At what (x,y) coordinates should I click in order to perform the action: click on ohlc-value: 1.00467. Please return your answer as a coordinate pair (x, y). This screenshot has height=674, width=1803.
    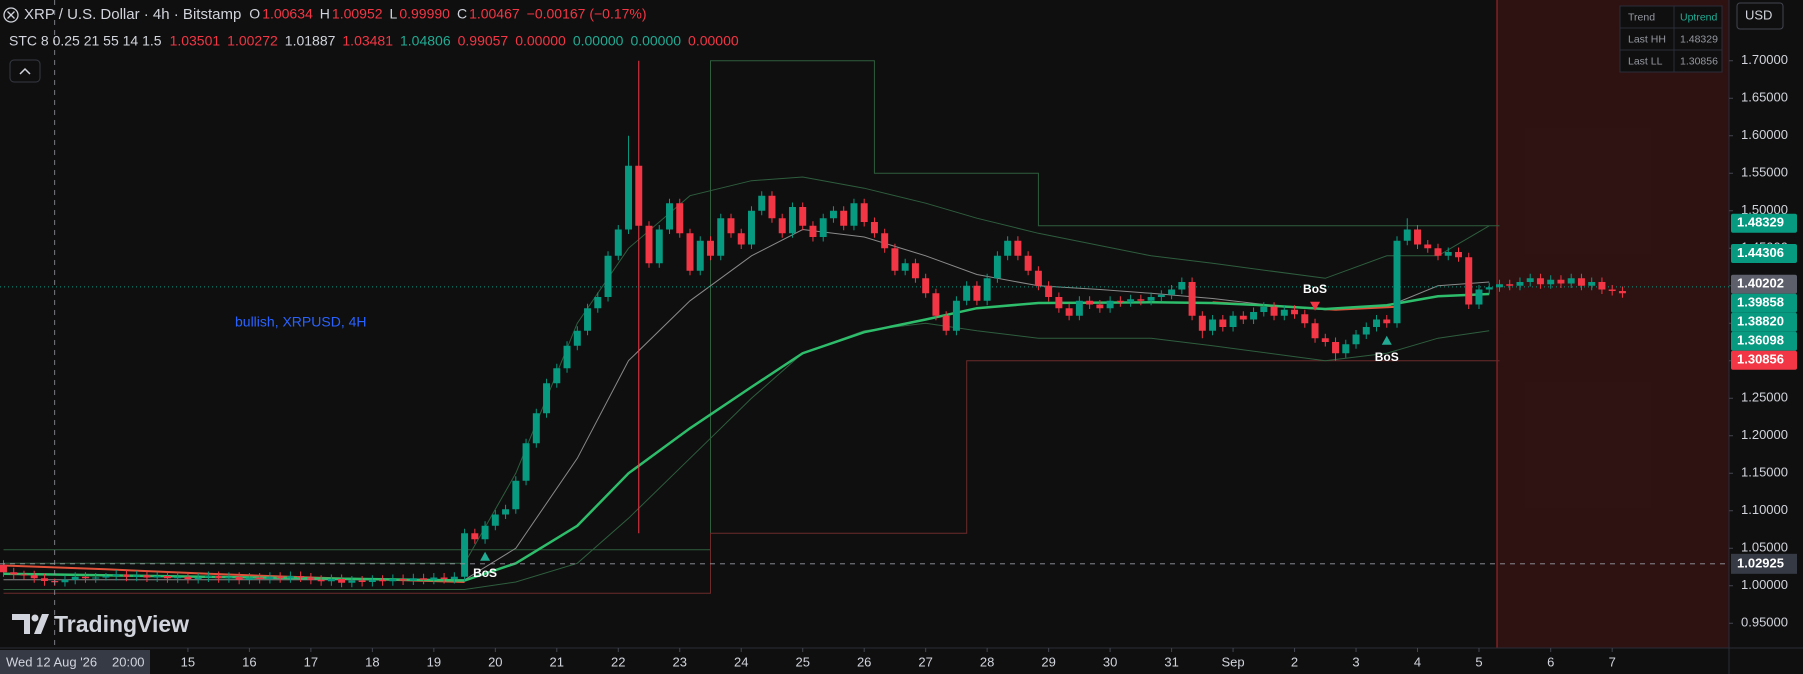
    Looking at the image, I should click on (494, 14).